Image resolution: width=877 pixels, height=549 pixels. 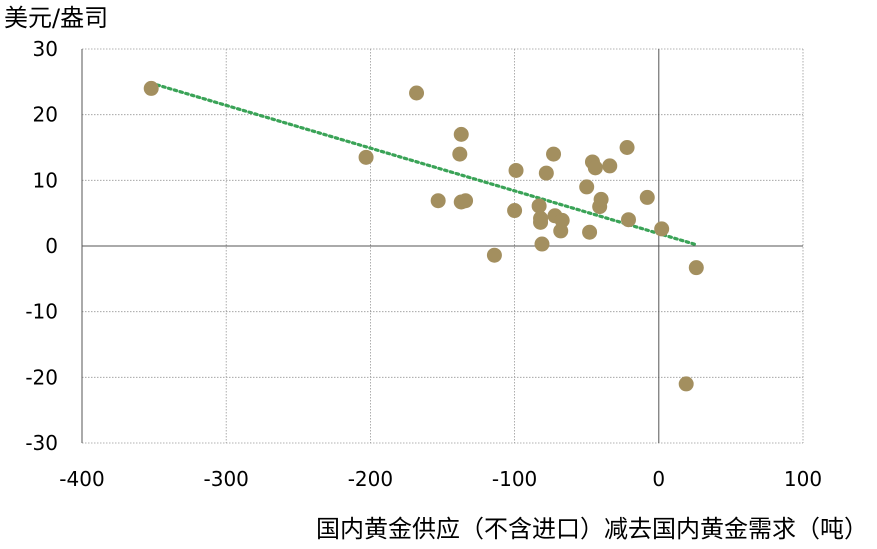 I want to click on y-tick-label: 0, so click(x=51, y=246).